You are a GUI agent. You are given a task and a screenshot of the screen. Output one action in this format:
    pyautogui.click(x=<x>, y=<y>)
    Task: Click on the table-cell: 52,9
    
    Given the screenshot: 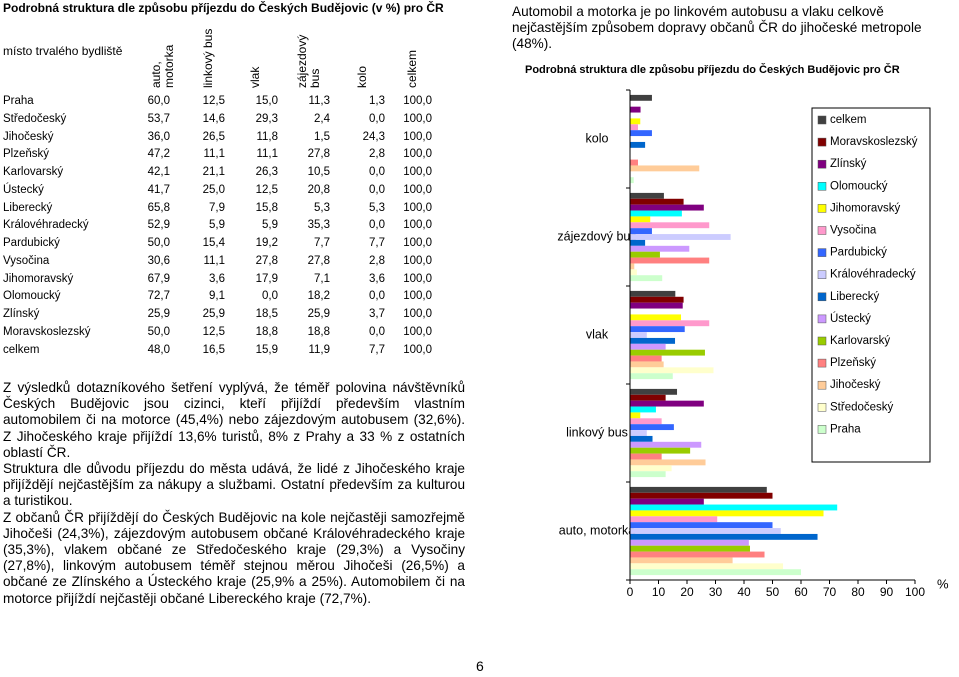 What is the action you would take?
    pyautogui.click(x=158, y=225)
    